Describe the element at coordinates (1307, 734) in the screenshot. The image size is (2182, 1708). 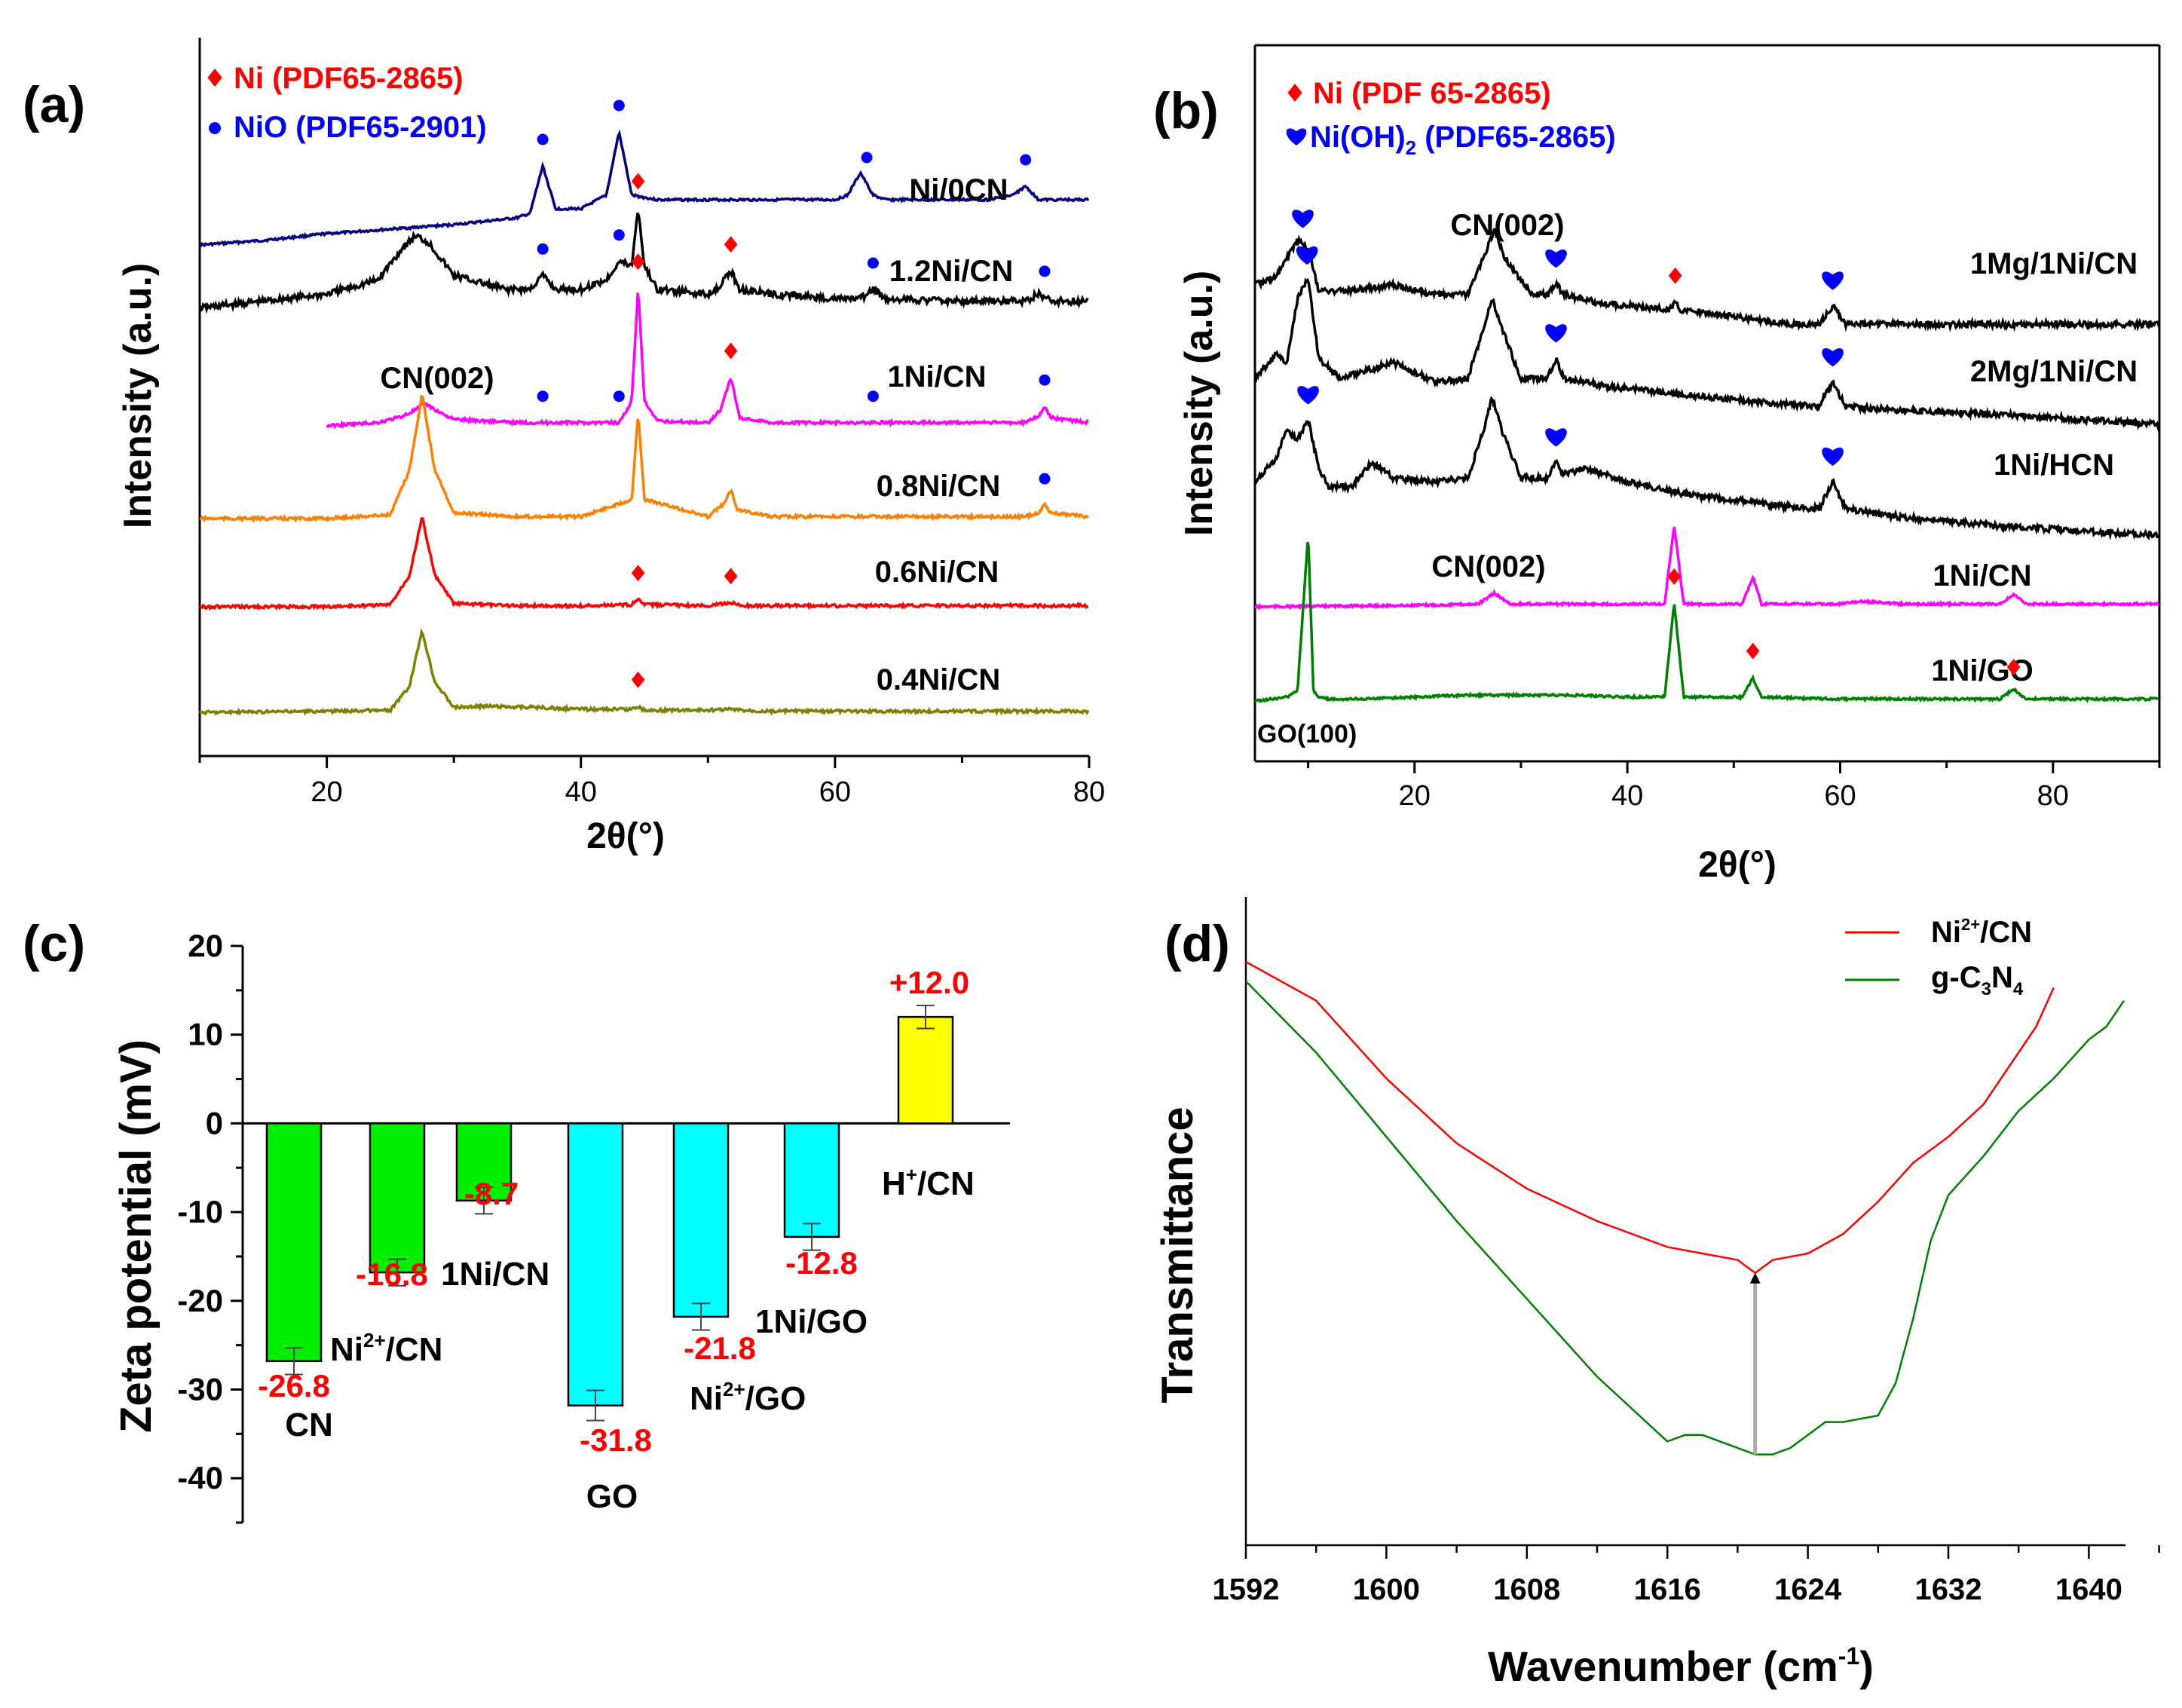
I see `annotation-go100: GO(100)` at that location.